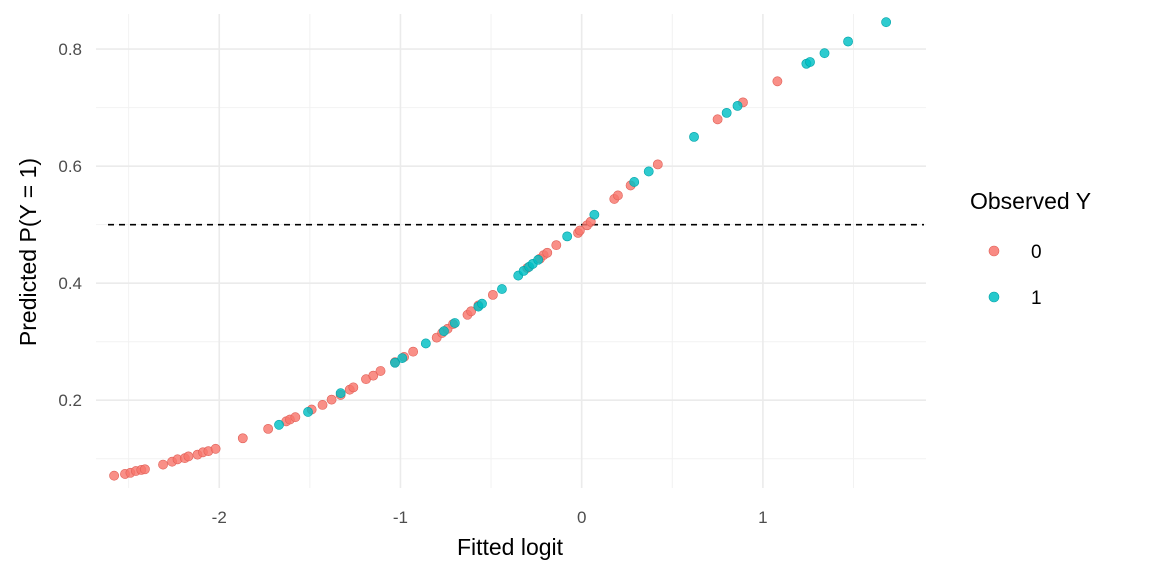  What do you see at coordinates (490, 517) in the screenshot?
I see `x-axis-ticks: -2 -1 0 1` at bounding box center [490, 517].